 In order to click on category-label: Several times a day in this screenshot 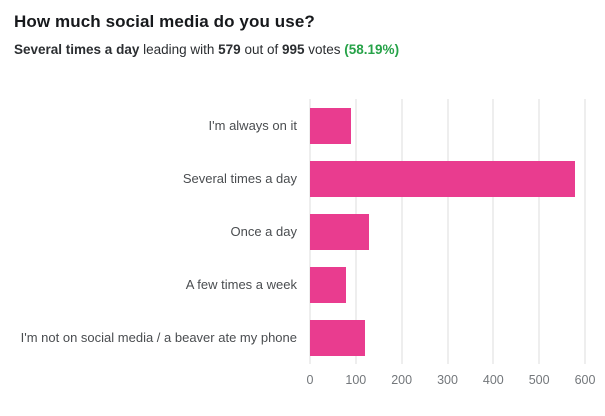, I will do `click(239, 178)`.